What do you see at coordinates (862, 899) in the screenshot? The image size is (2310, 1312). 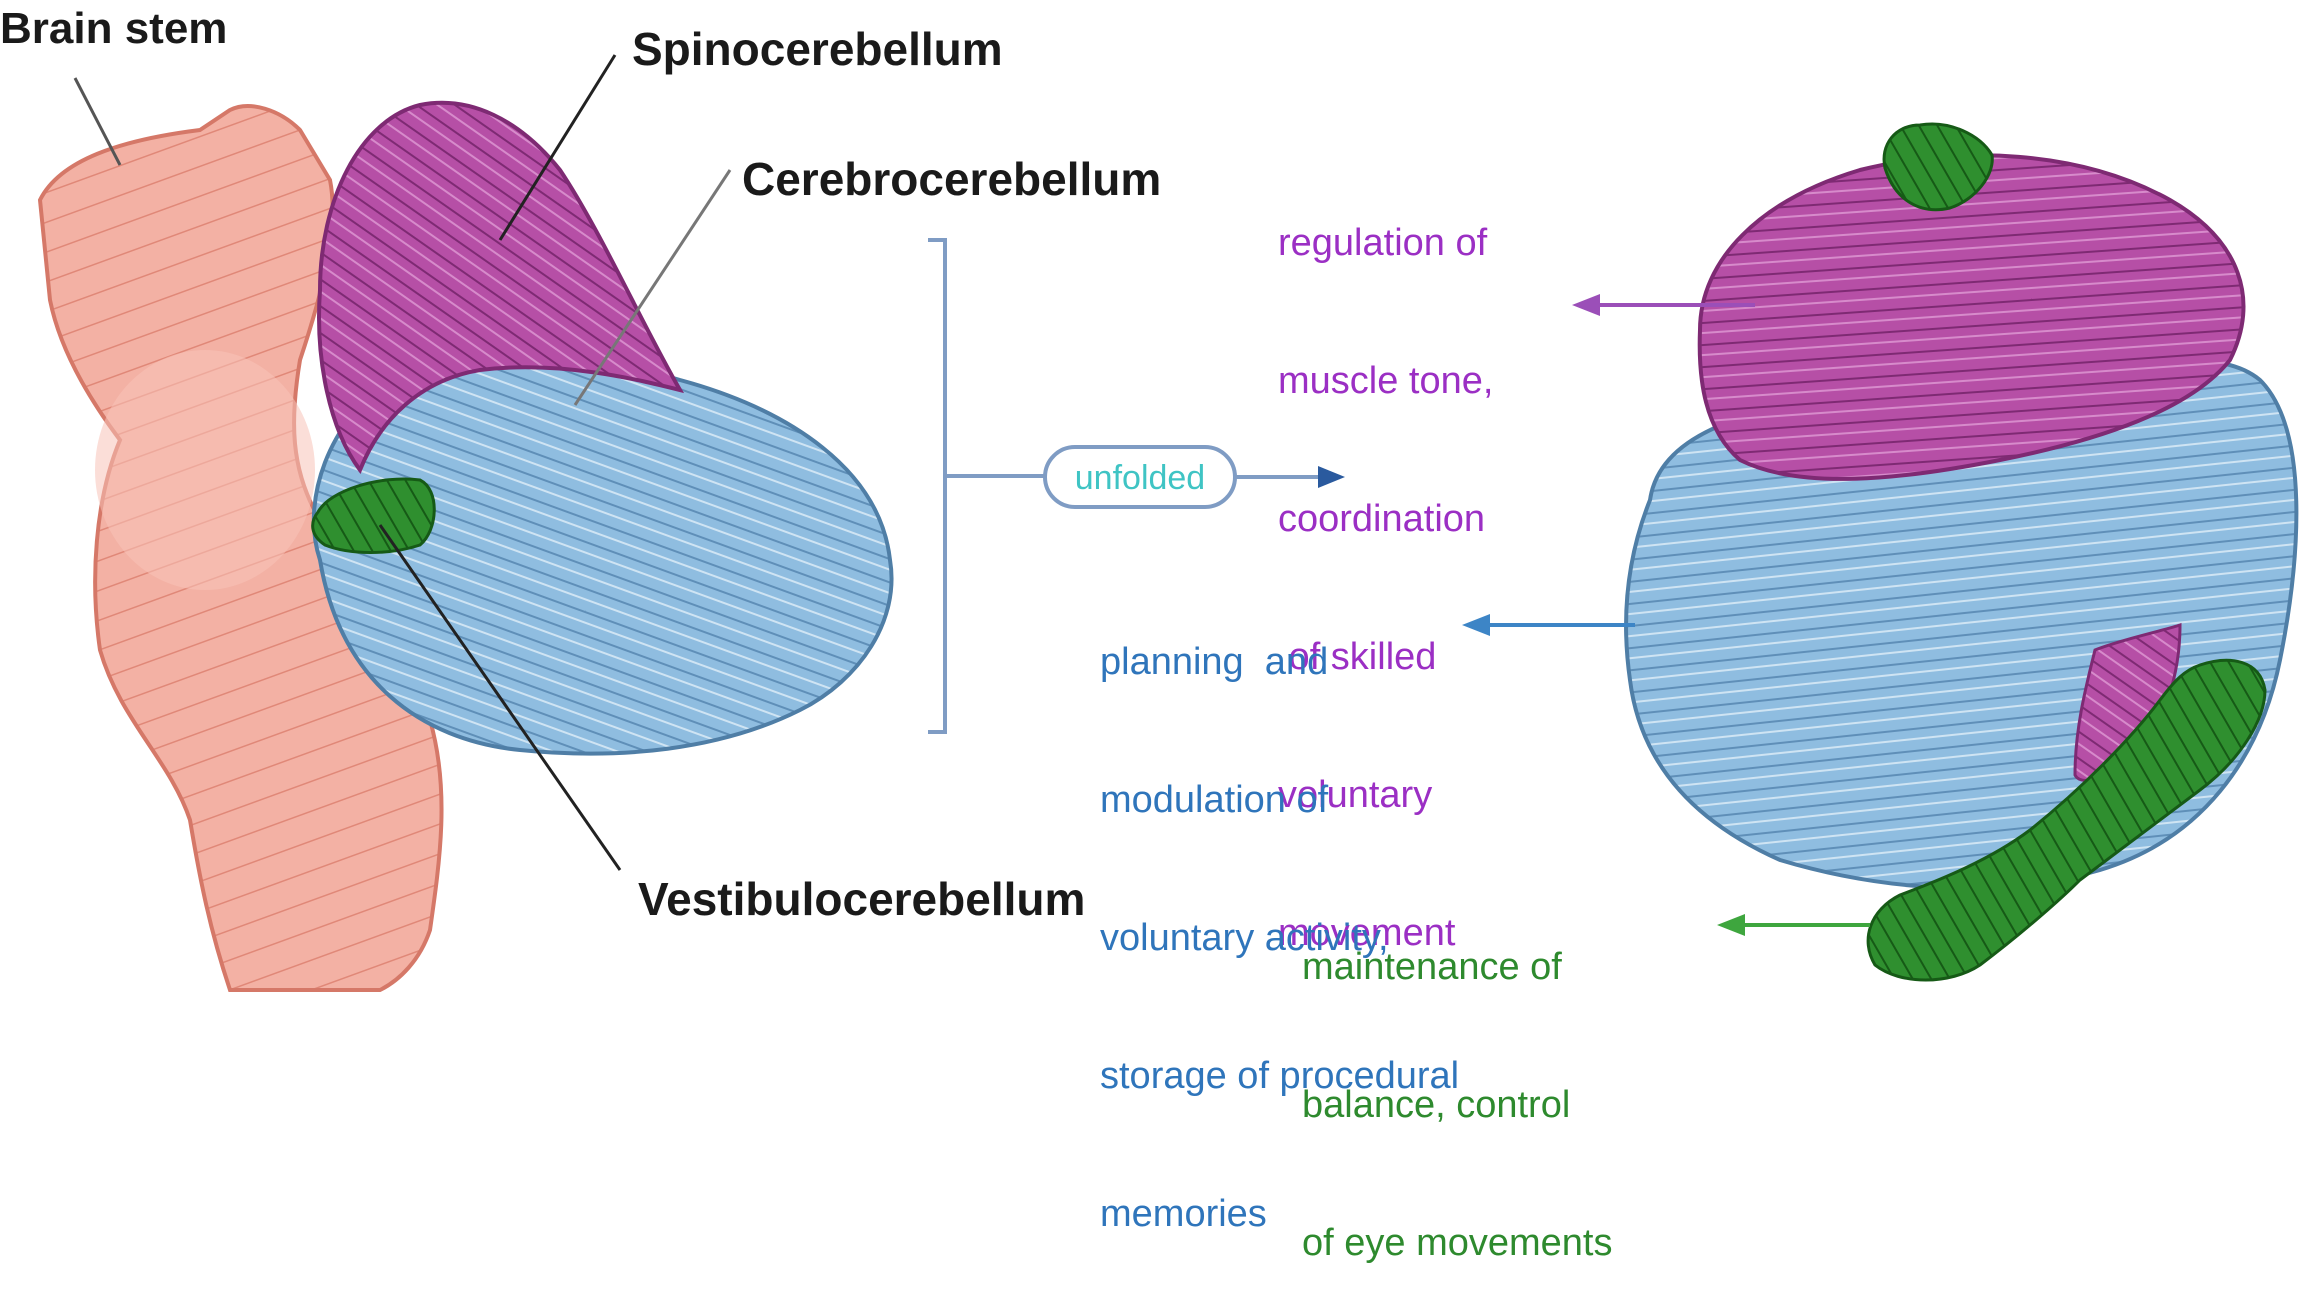 I see `vestibulocerebellum-label: Vestibulocerebellum` at bounding box center [862, 899].